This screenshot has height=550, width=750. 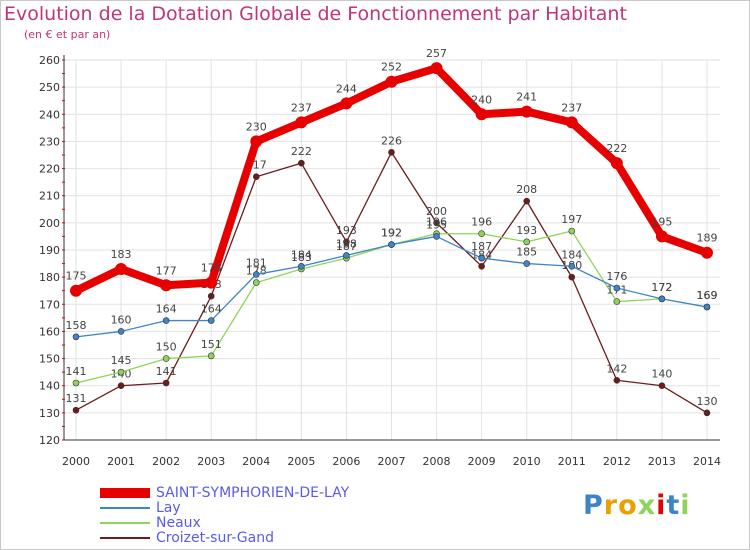 What do you see at coordinates (662, 461) in the screenshot?
I see `x-tick-label: 2013` at bounding box center [662, 461].